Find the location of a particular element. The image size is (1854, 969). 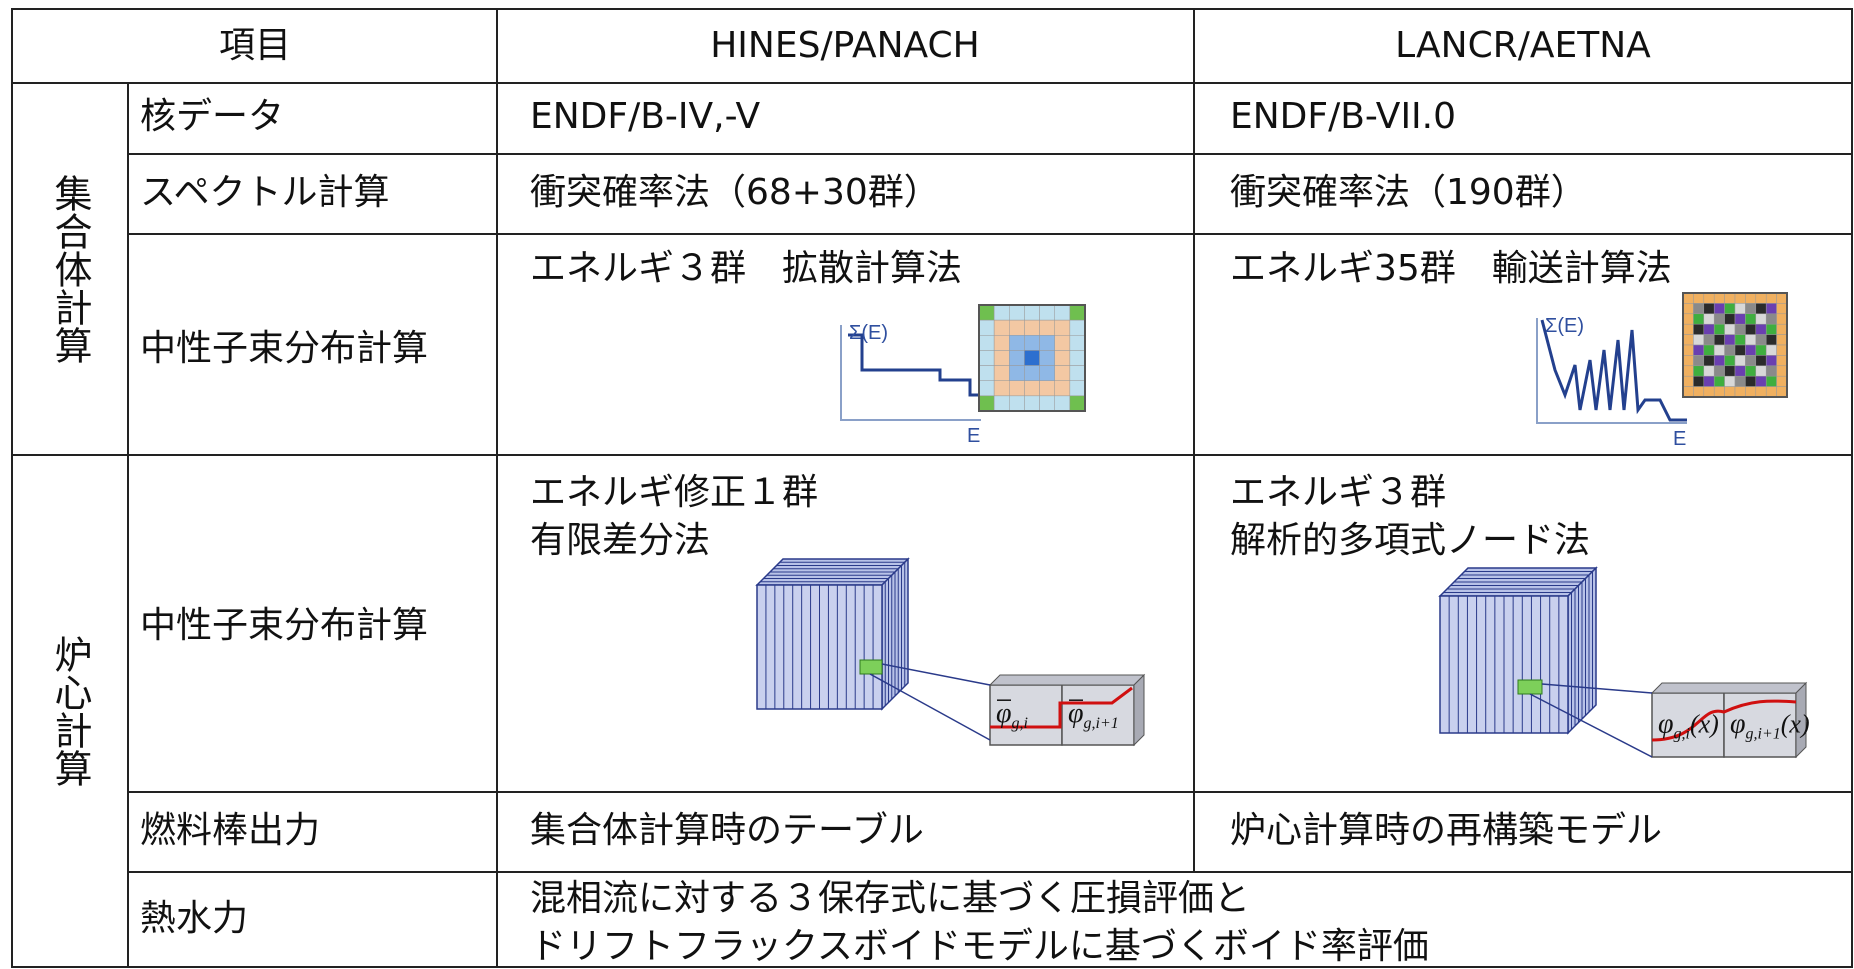

node-label: φg,i+1 is located at coordinates (1093, 715).